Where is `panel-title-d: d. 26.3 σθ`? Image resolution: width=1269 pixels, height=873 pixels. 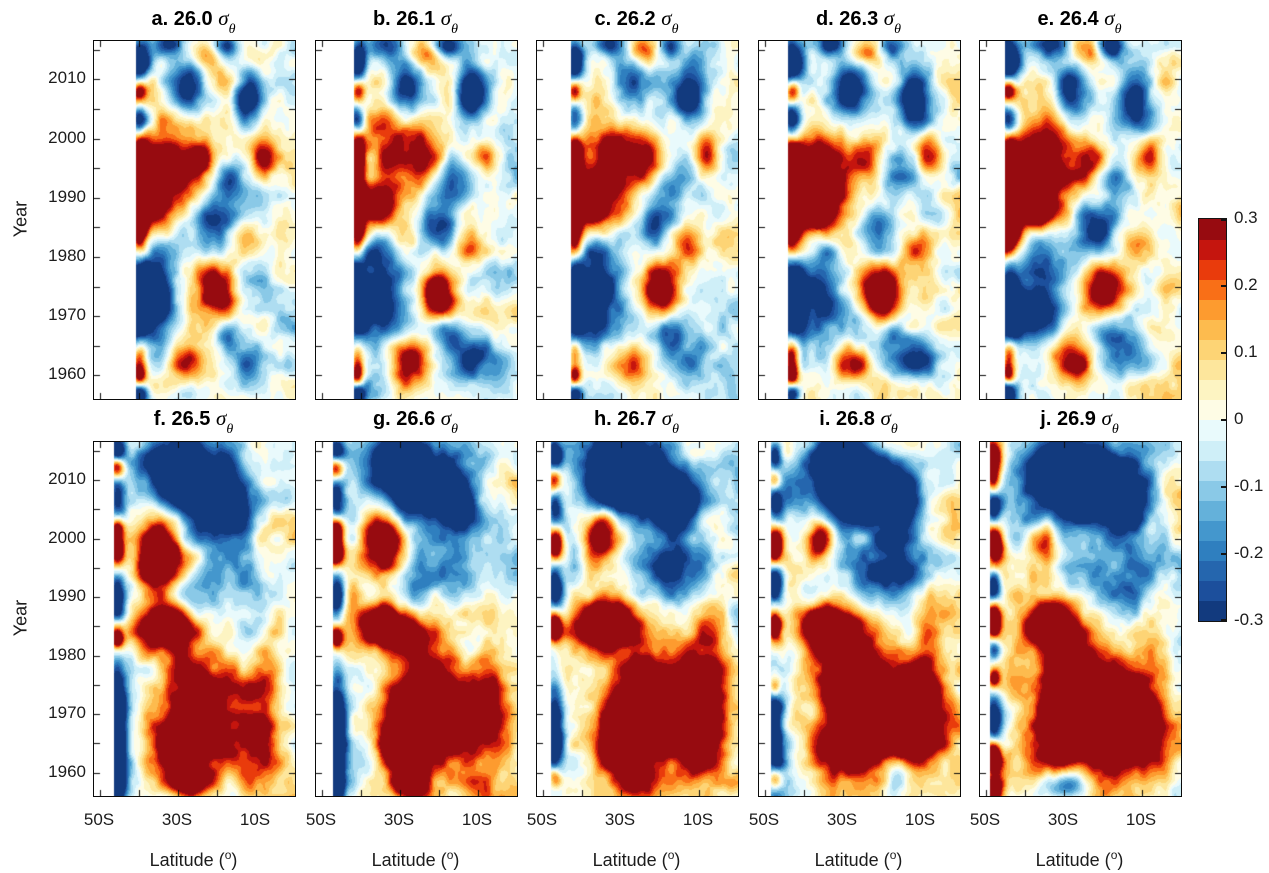 panel-title-d: d. 26.3 σθ is located at coordinates (858, 21).